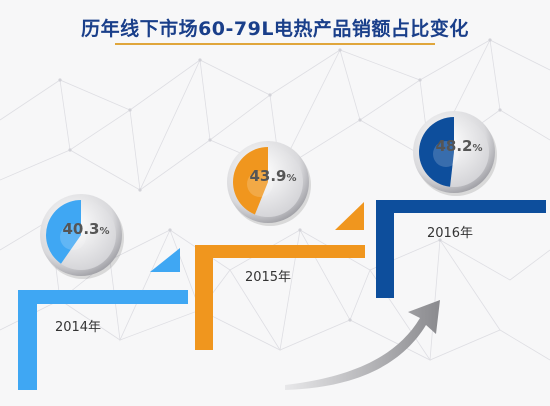 Image resolution: width=550 pixels, height=406 pixels. What do you see at coordinates (78, 327) in the screenshot?
I see `year-label-2014: 2014年` at bounding box center [78, 327].